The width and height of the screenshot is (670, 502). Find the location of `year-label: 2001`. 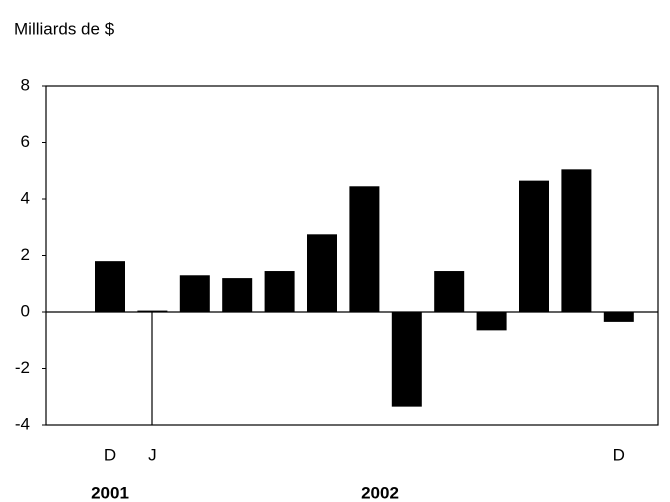

year-label: 2001 is located at coordinates (110, 492).